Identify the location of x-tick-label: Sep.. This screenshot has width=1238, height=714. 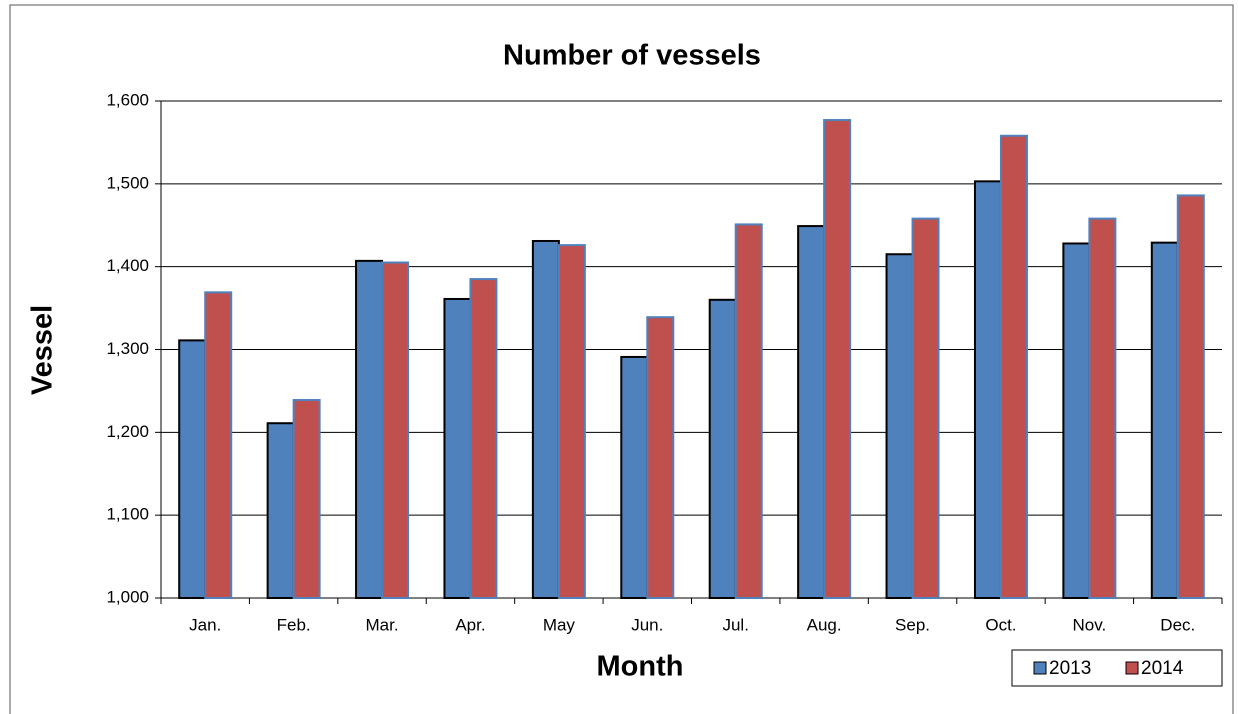
(912, 624).